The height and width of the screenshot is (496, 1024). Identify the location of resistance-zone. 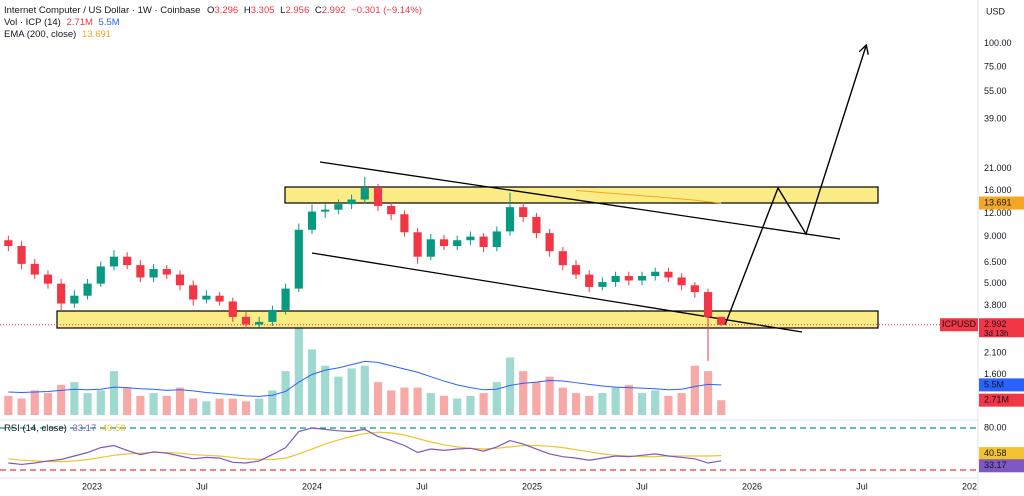
(581, 195).